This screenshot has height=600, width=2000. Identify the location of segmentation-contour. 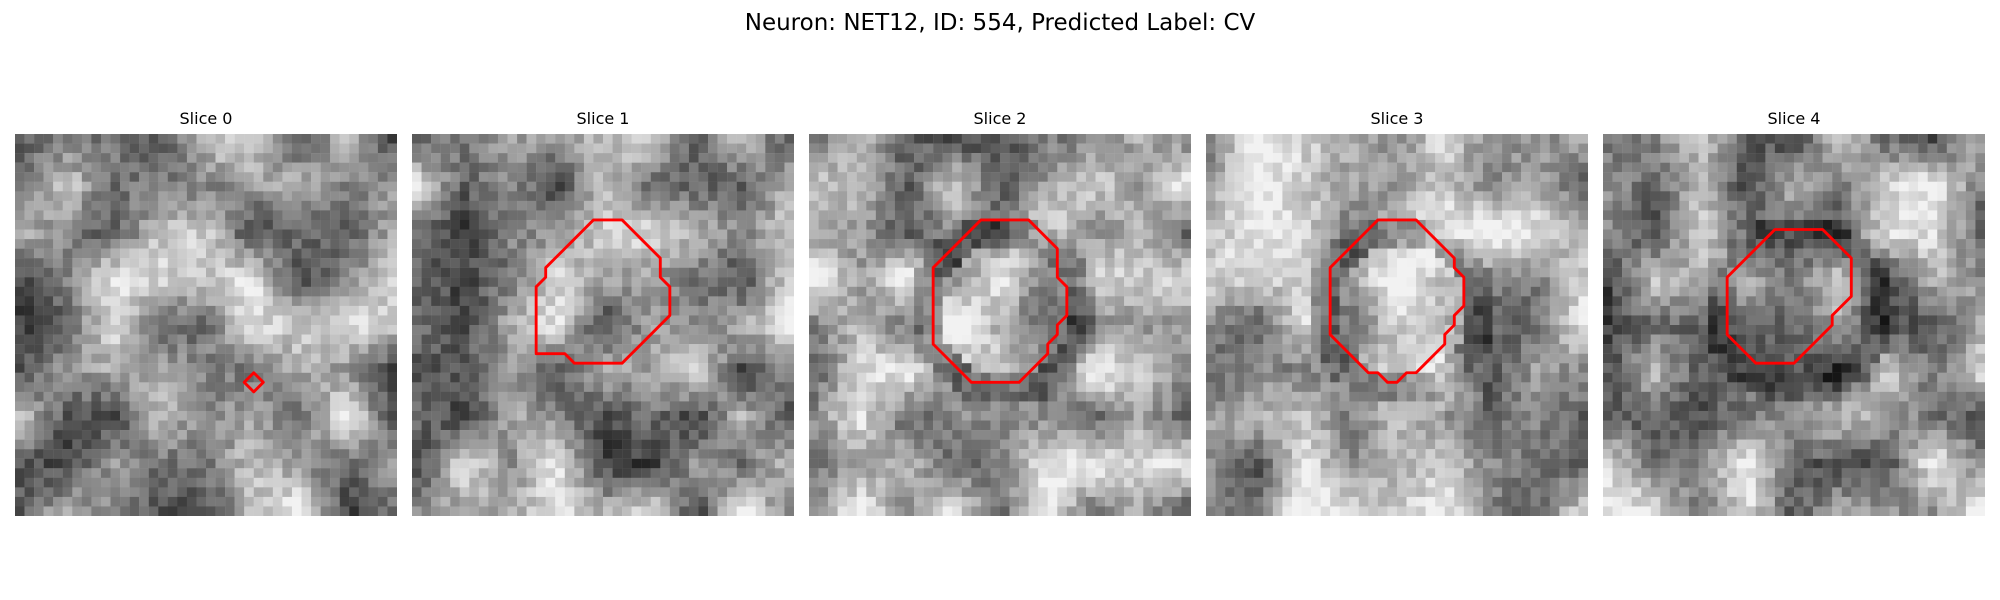
(253, 382).